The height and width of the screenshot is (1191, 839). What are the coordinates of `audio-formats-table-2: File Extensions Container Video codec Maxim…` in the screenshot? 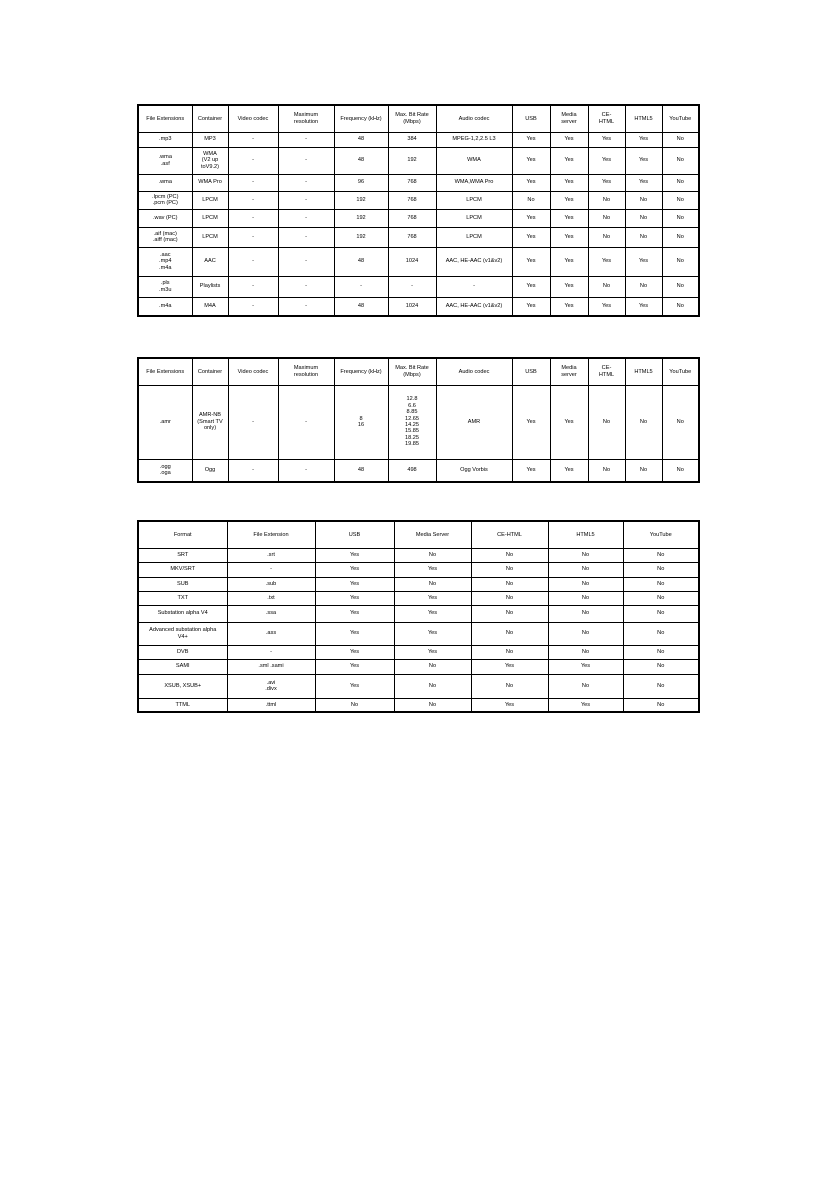 It's located at (418, 420).